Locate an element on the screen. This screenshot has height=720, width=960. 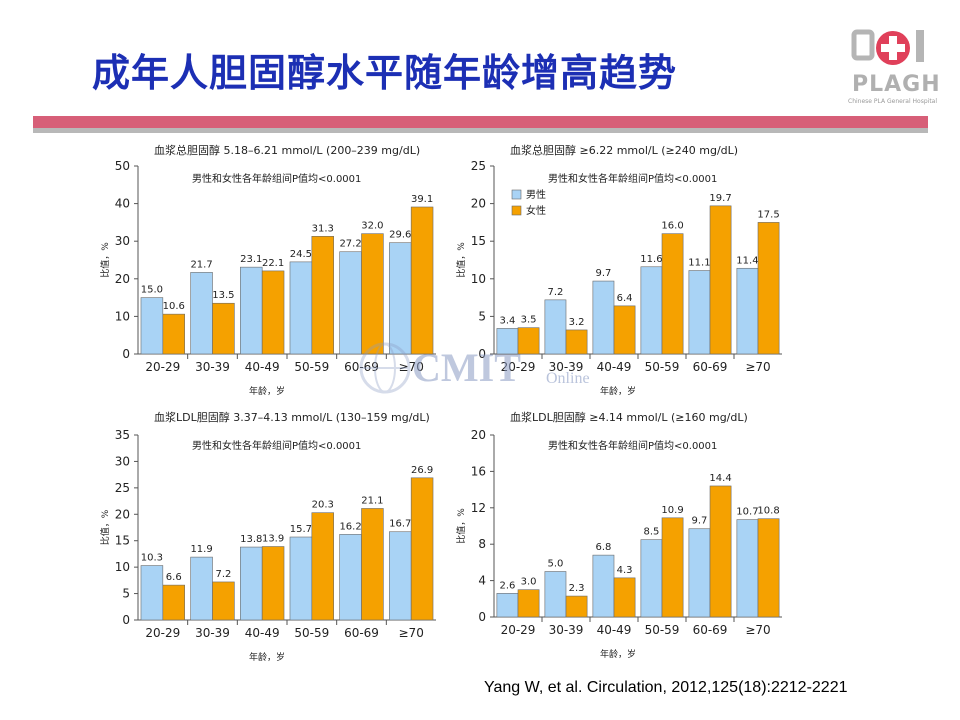
logo-subtitle: Chinese PLA General Hospital is located at coordinates (893, 101).